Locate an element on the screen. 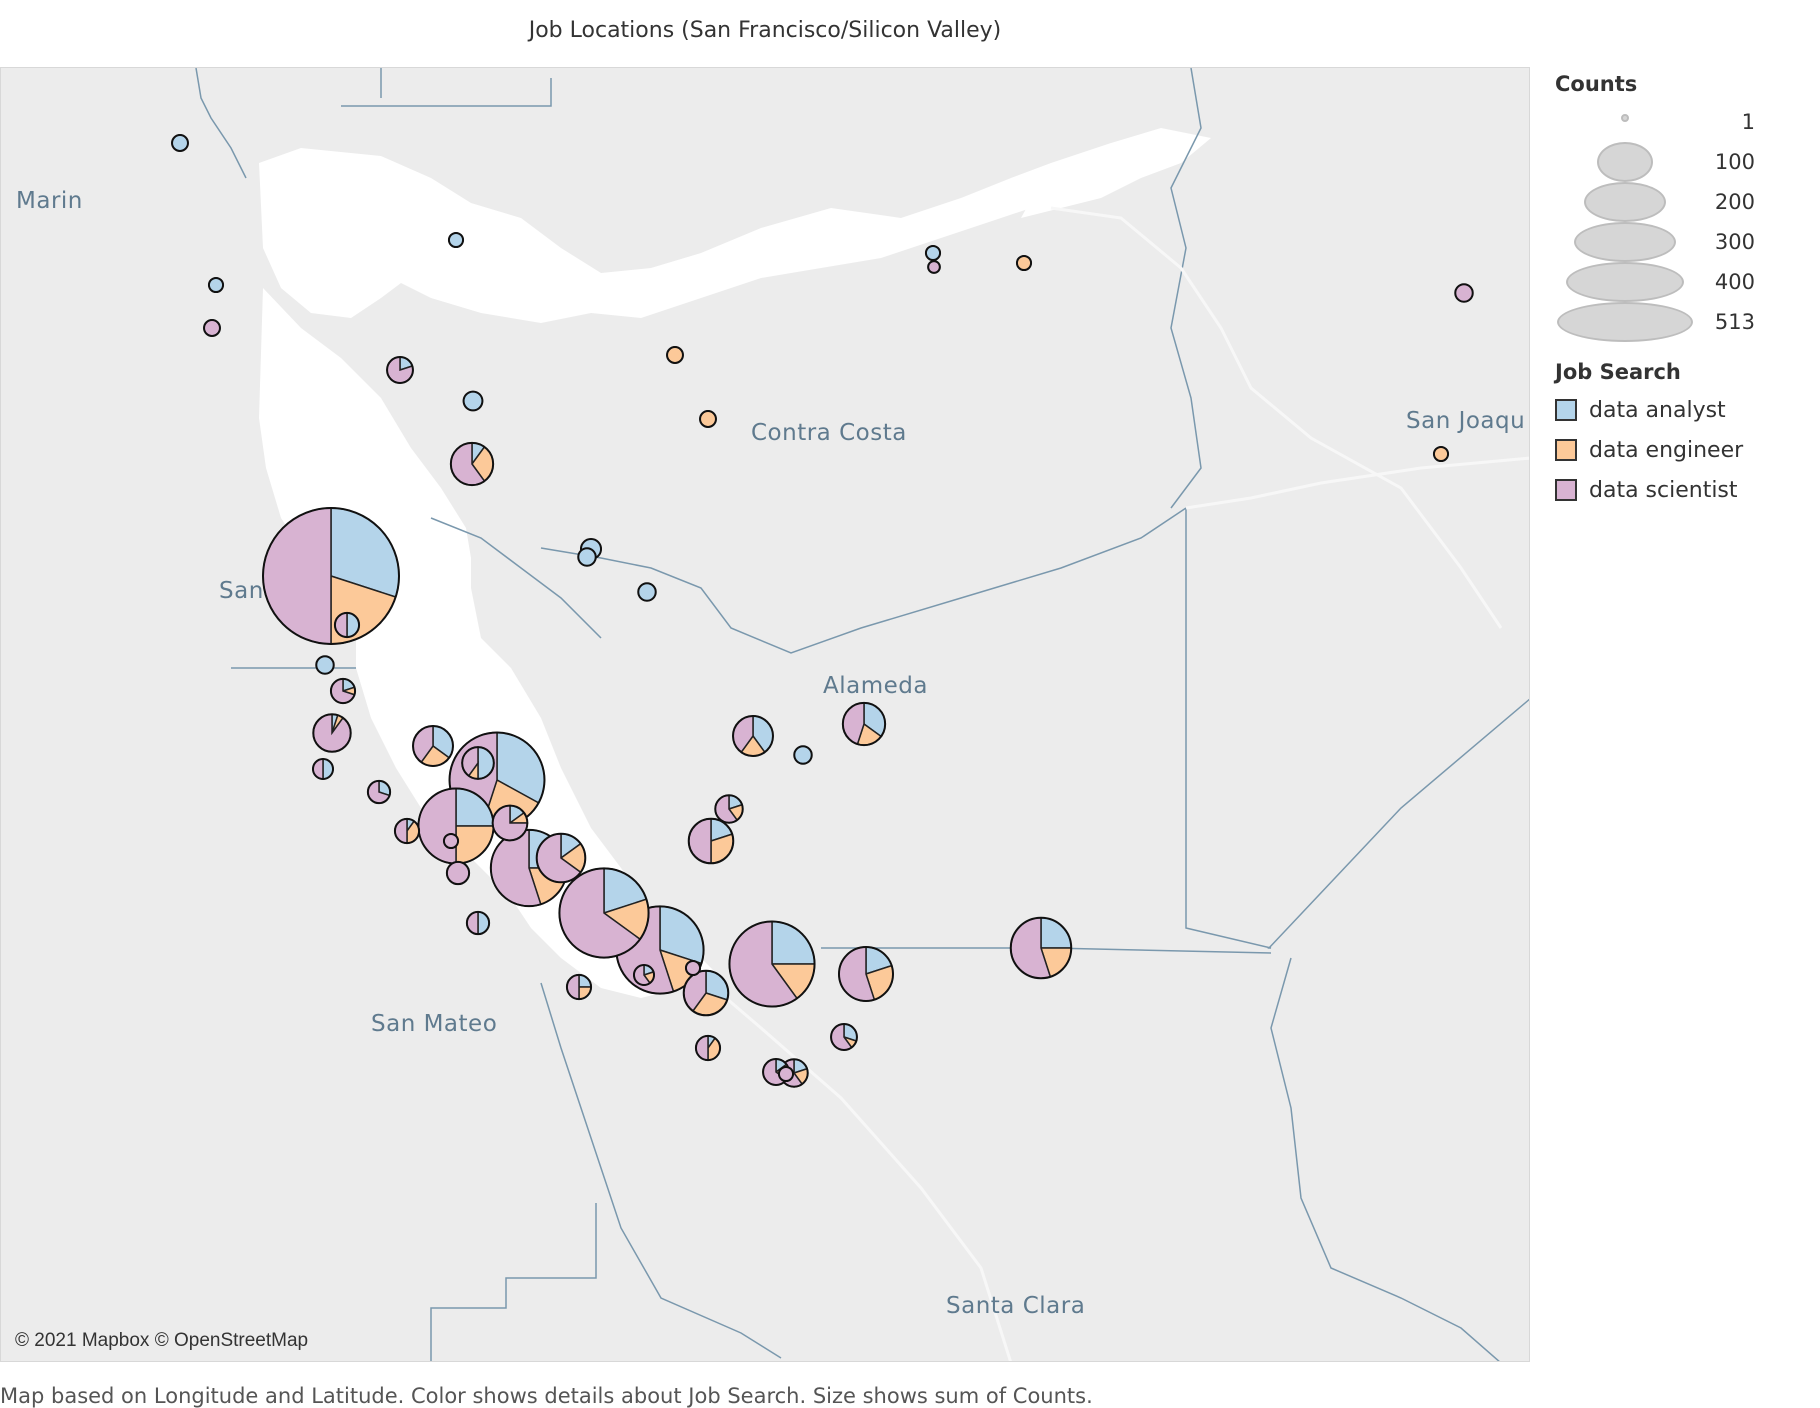  sf-bay-water is located at coordinates (490, 643).